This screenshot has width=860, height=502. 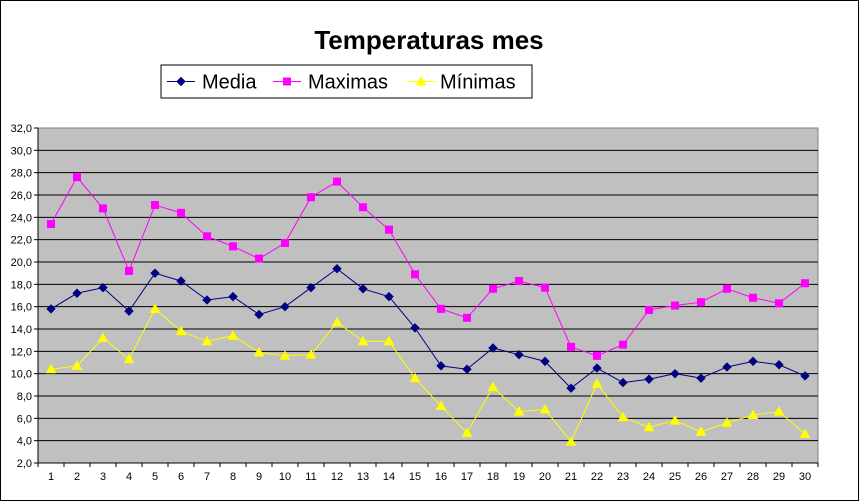 What do you see at coordinates (478, 83) in the screenshot?
I see `legend-label-minimas: Mínimas` at bounding box center [478, 83].